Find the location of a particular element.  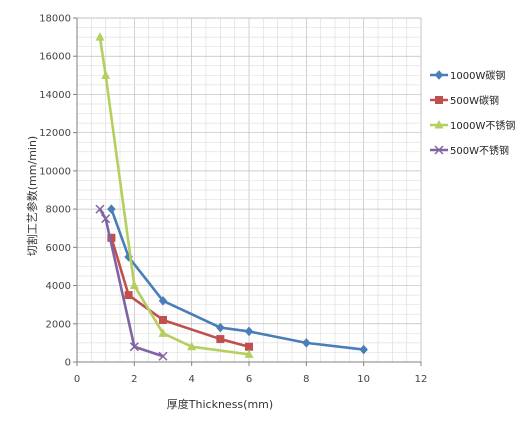

y-tick-label: 8000 is located at coordinates (58, 210).